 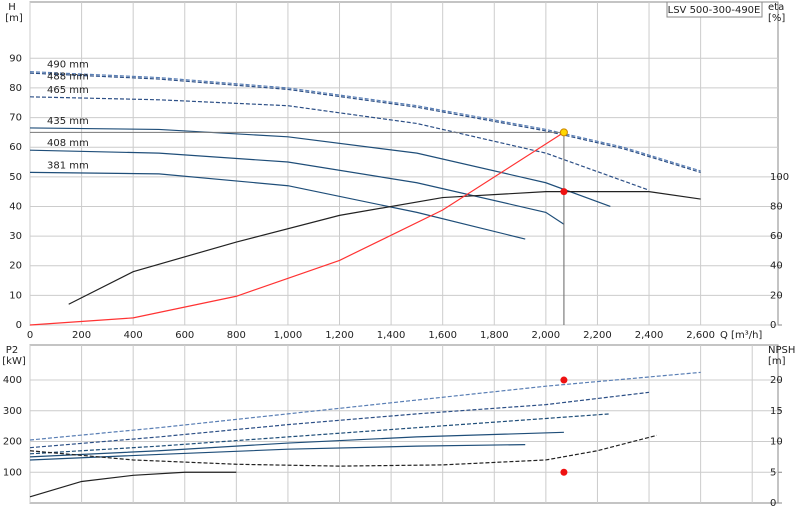 I want to click on curve-label: 465 mm, so click(x=68, y=90).